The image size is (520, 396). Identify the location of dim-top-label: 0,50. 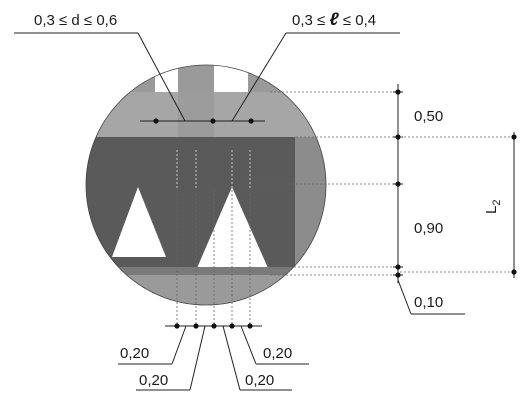
(428, 116).